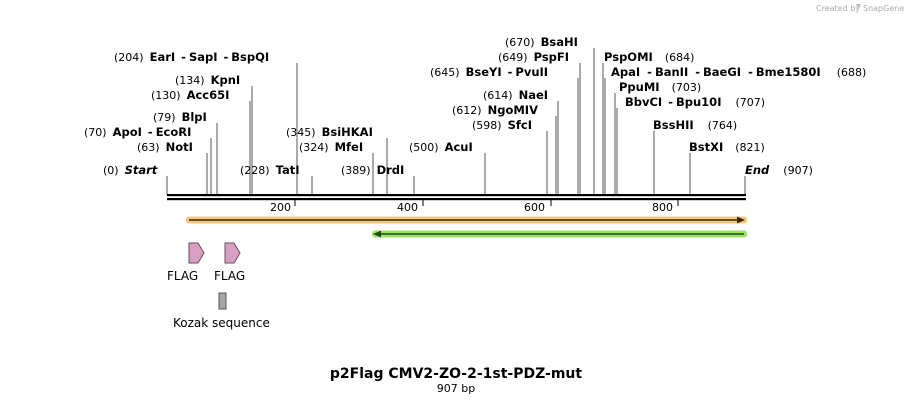  I want to click on enzyme-noti: (63) NotI, so click(165, 147).